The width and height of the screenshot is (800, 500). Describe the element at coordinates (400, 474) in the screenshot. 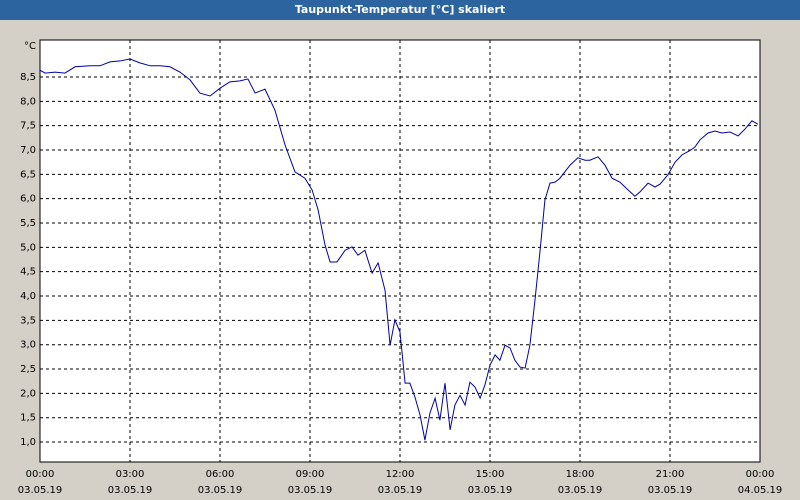

I see `x-tick-label: 12:00` at that location.